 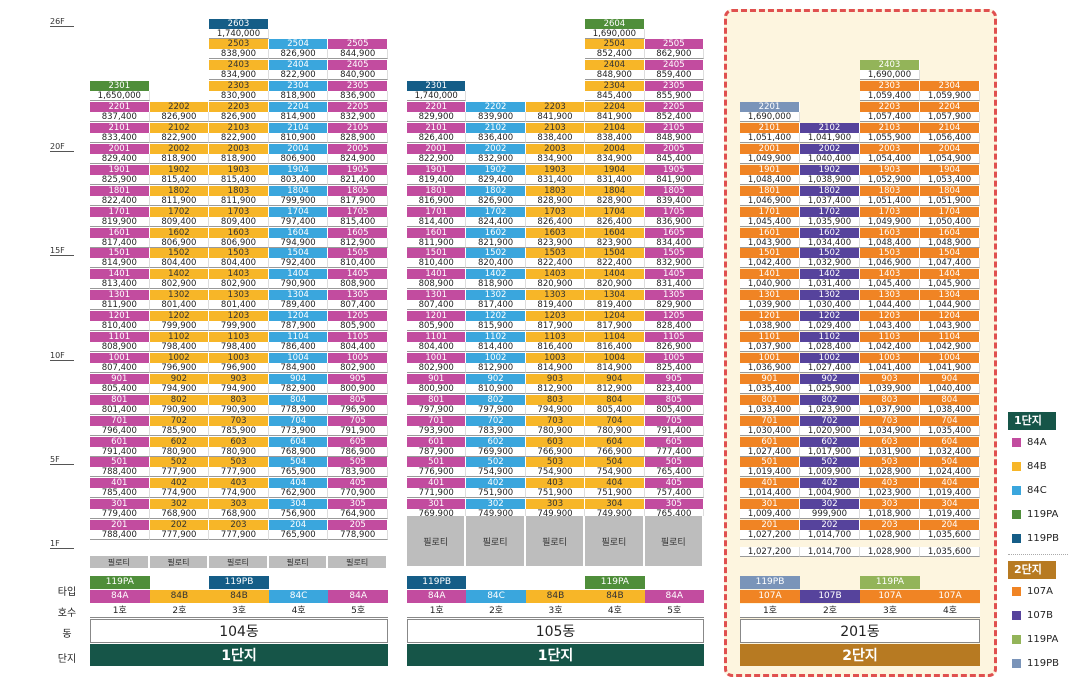 What do you see at coordinates (437, 169) in the screenshot?
I see `unit-number: 1901` at bounding box center [437, 169].